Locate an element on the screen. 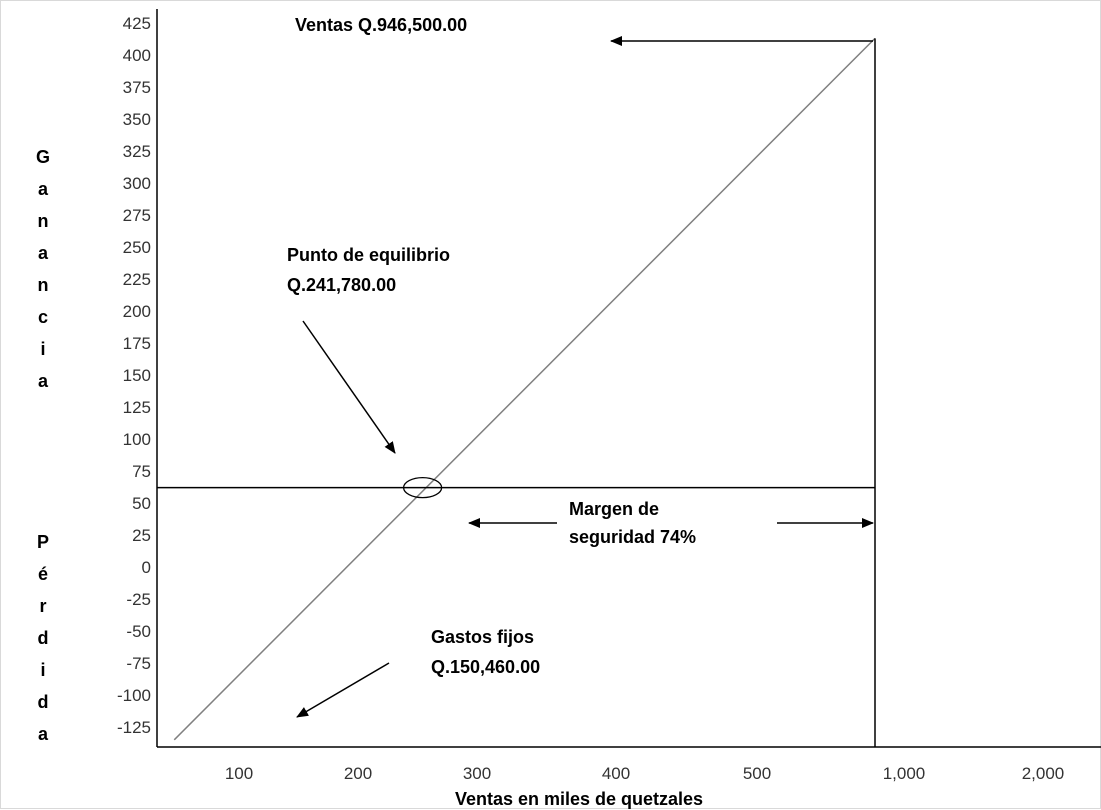 The width and height of the screenshot is (1101, 810). y-tick-label: 400 is located at coordinates (137, 55).